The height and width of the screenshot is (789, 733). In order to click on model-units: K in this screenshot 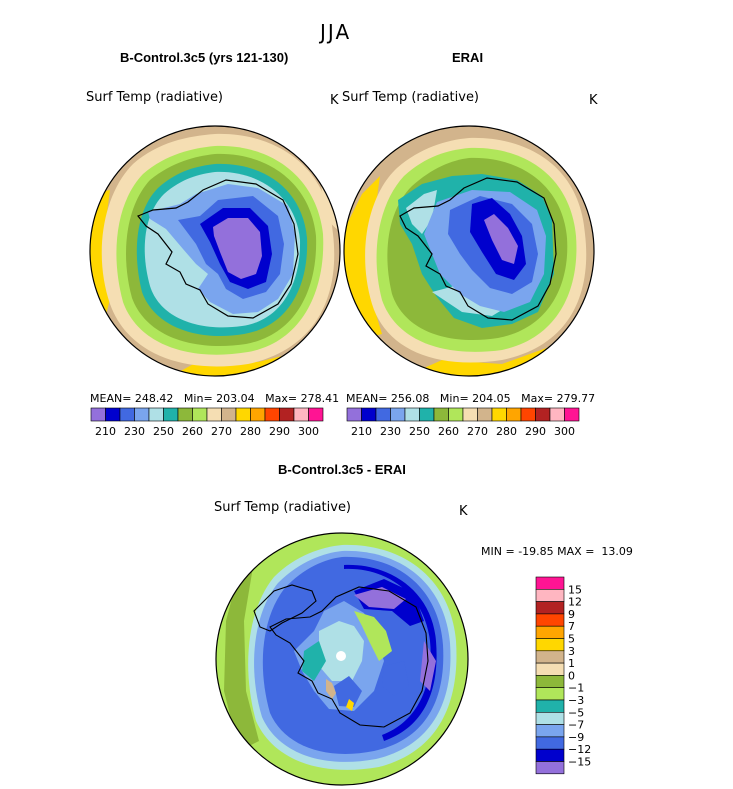, I will do `click(334, 100)`.